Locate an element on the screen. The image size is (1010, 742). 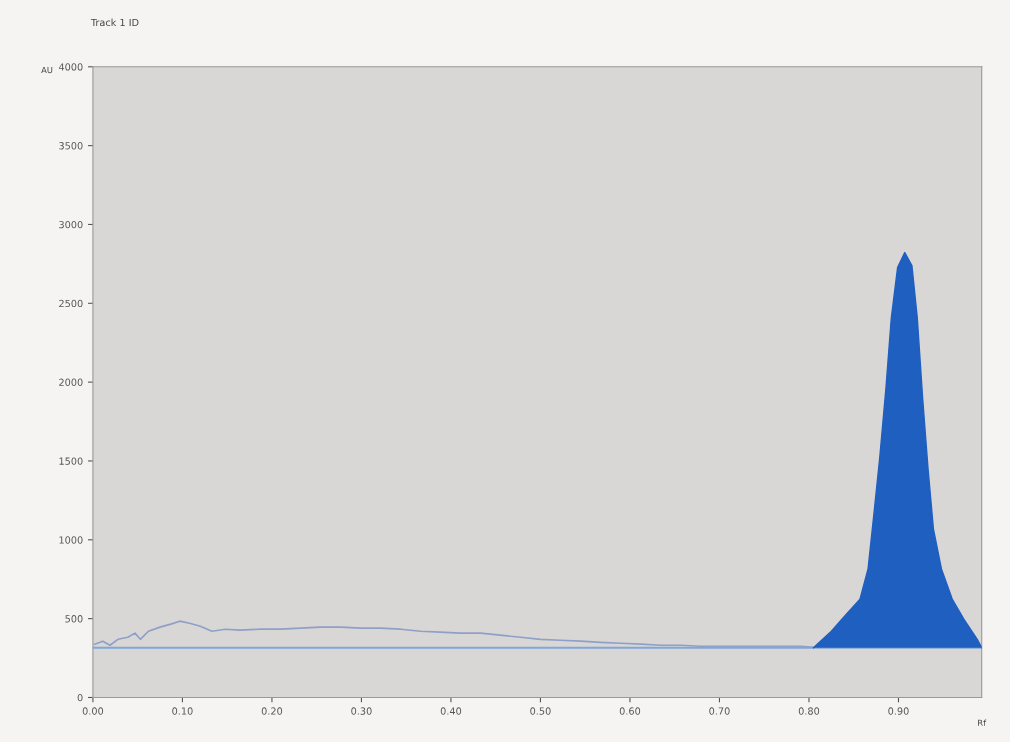
y-tick-label: 2500 is located at coordinates (71, 303).